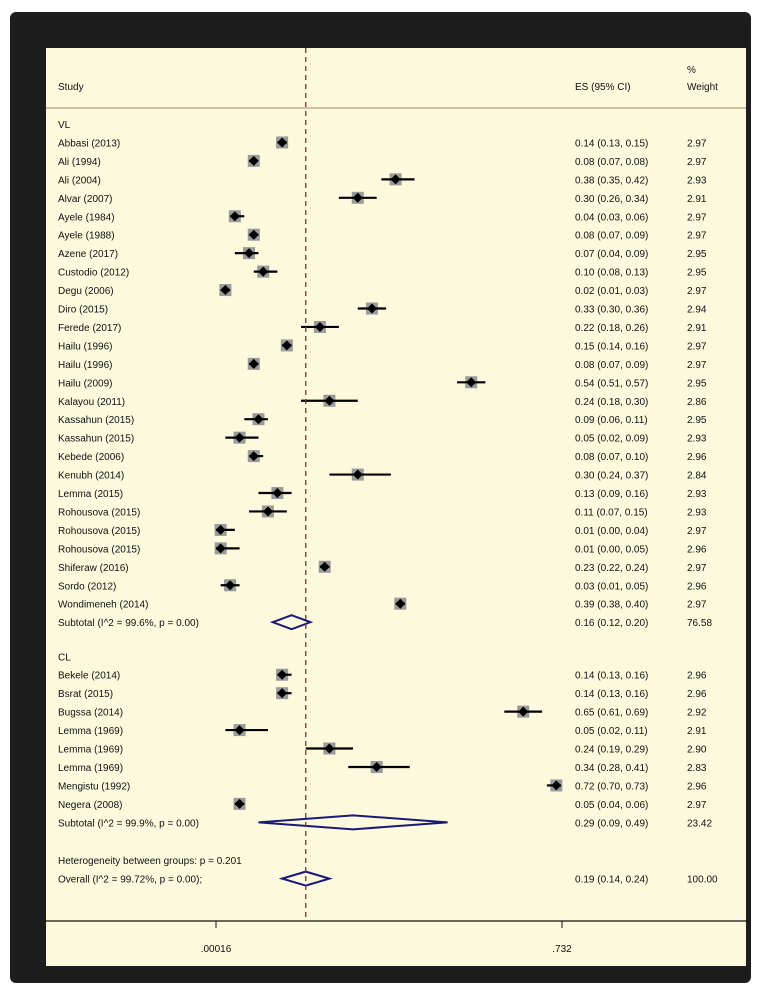 Image resolution: width=767 pixels, height=991 pixels. Describe the element at coordinates (611, 402) in the screenshot. I see `es-ci-value: 0.24 (0.18, 0.30)` at that location.